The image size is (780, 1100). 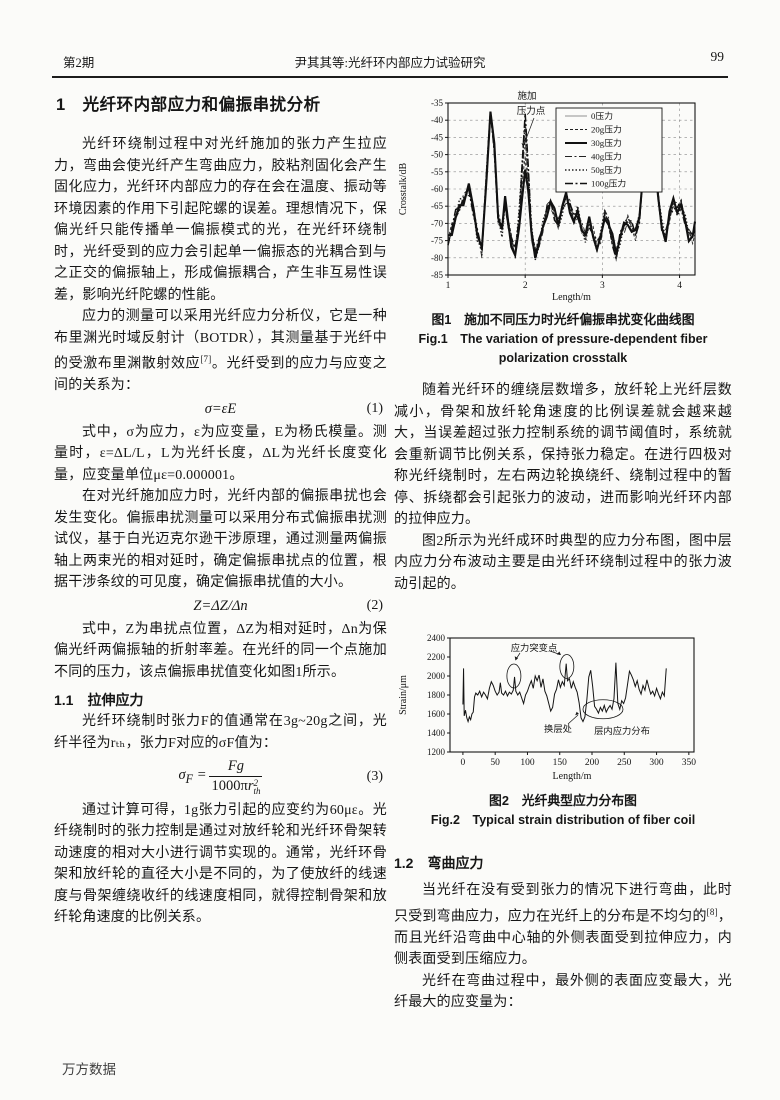 What do you see at coordinates (374, 606) in the screenshot?
I see `equation-2-number: (2)` at bounding box center [374, 606].